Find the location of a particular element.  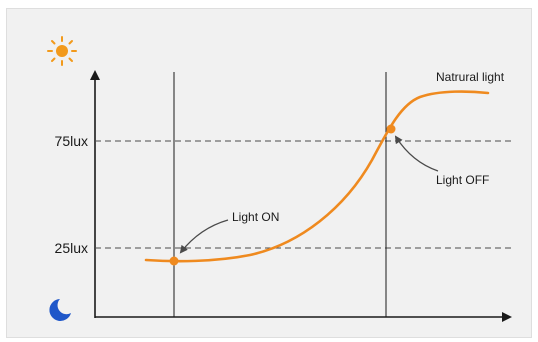

moon-icon is located at coordinates (60, 310).